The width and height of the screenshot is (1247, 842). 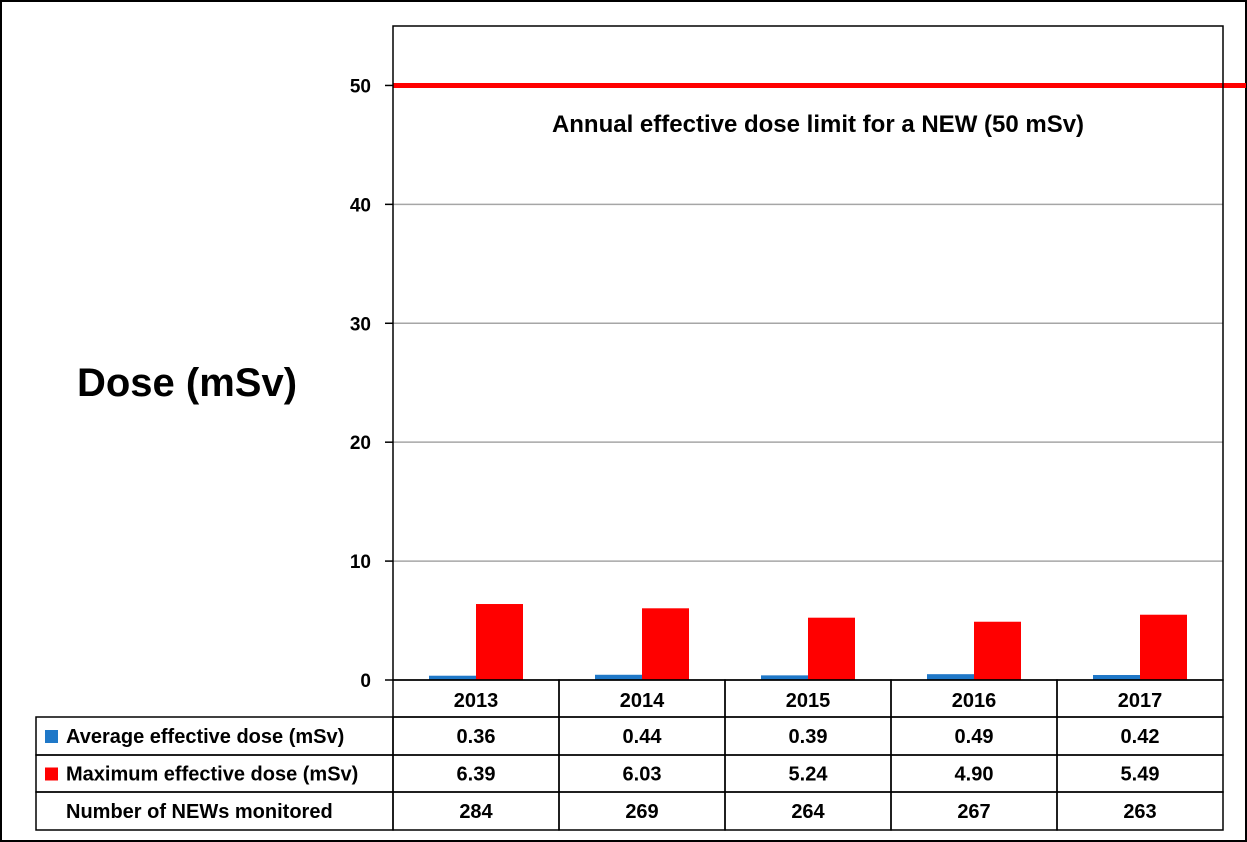 What do you see at coordinates (476, 775) in the screenshot?
I see `data-label: 6.39` at bounding box center [476, 775].